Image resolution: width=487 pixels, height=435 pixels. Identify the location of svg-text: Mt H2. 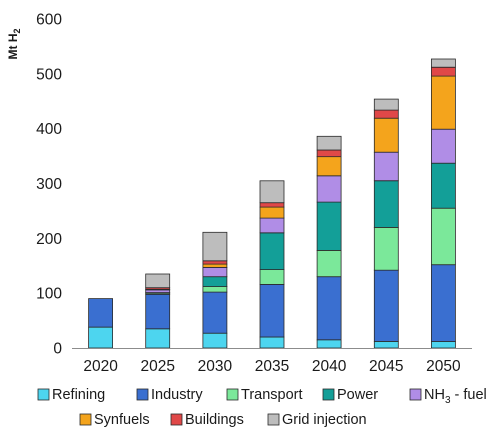
(14, 43).